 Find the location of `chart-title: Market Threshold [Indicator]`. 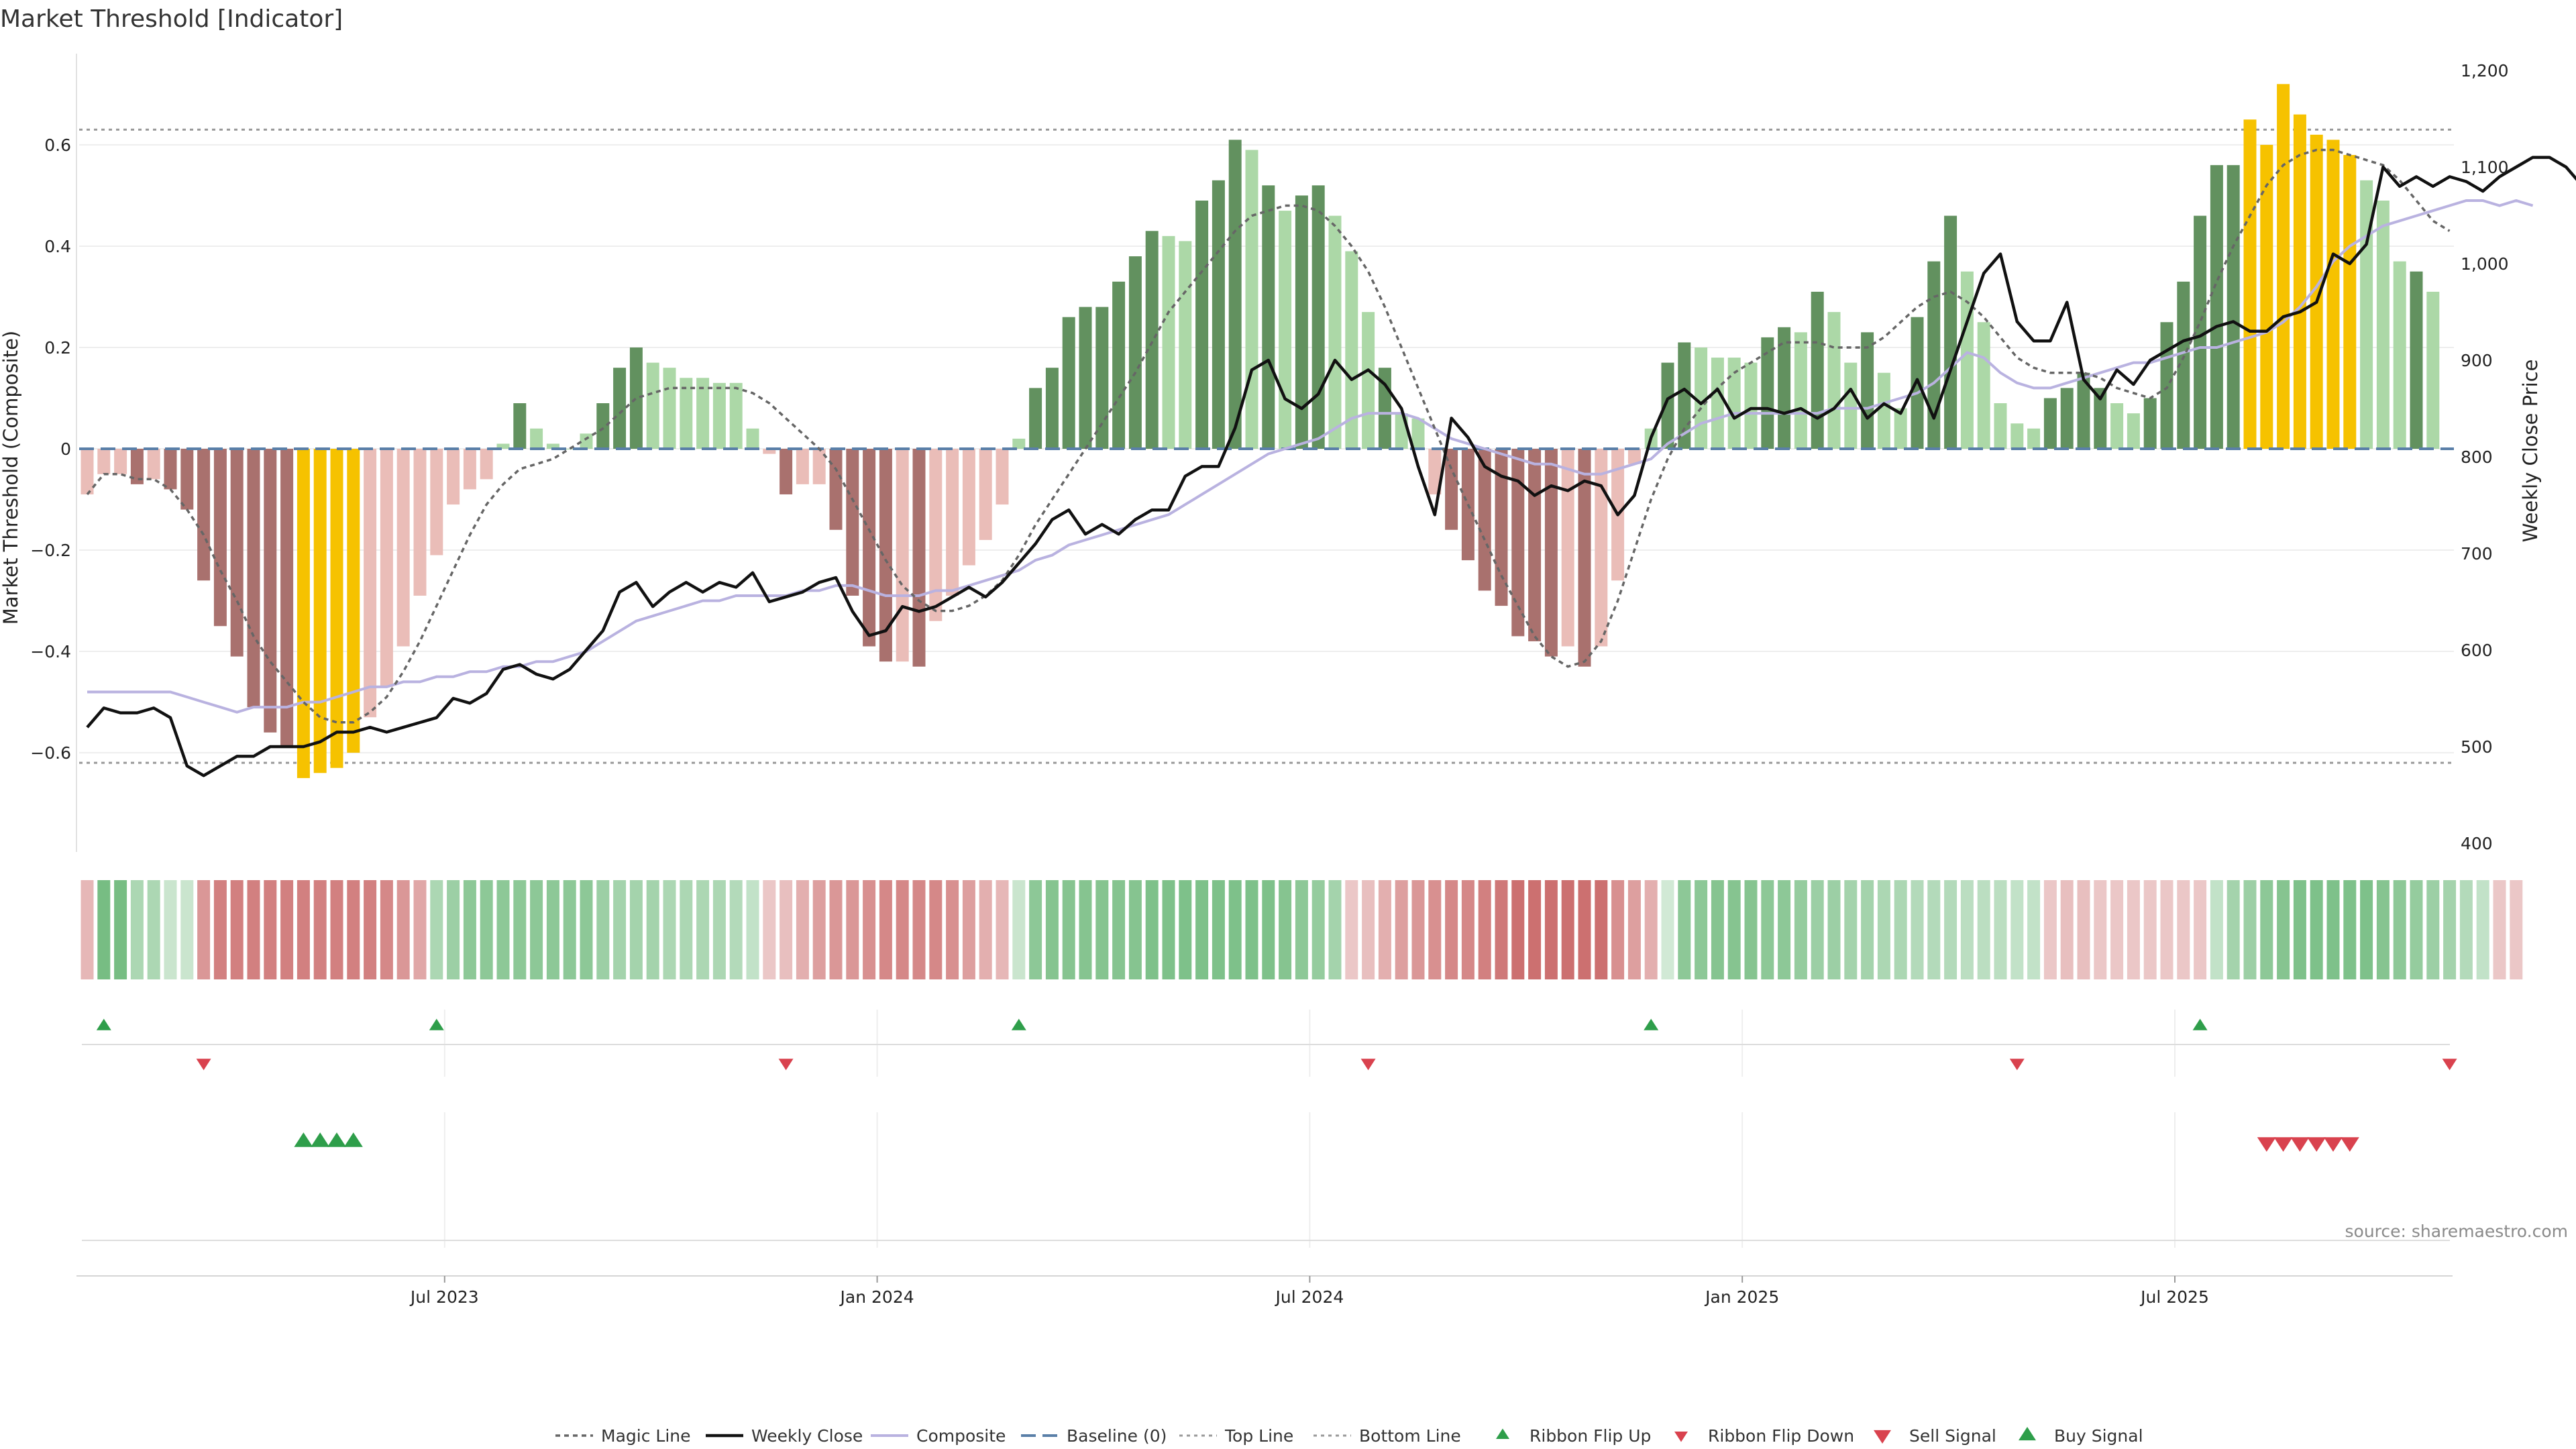

chart-title: Market Threshold [Indicator] is located at coordinates (171, 19).